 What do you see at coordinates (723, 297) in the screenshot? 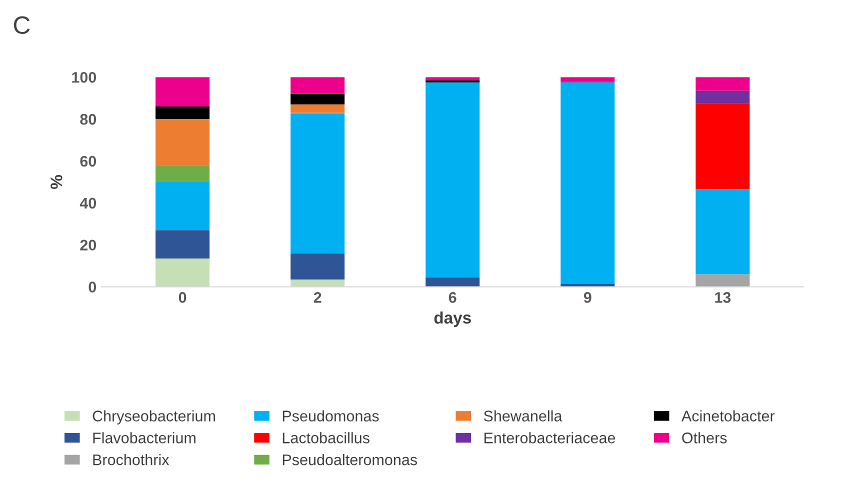
I see `x-tick-label: 13` at bounding box center [723, 297].